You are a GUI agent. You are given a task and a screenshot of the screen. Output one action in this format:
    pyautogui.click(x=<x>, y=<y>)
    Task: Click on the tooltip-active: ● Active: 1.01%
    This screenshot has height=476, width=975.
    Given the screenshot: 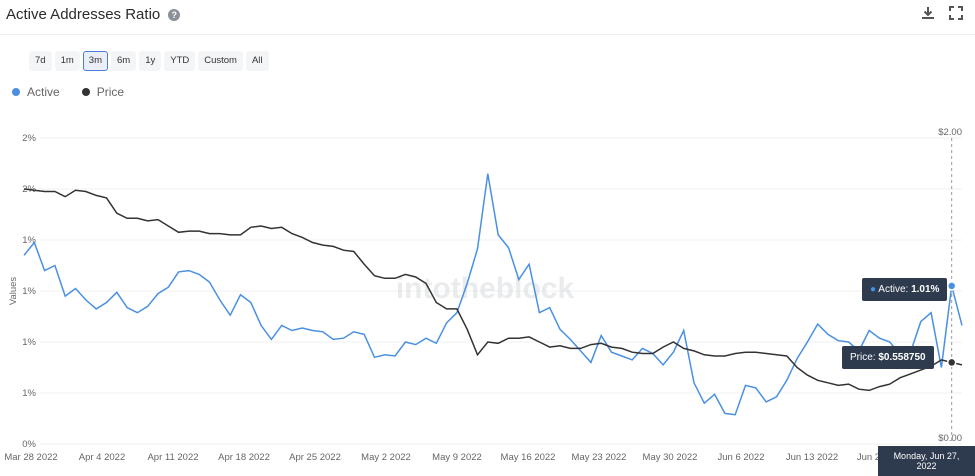 What is the action you would take?
    pyautogui.click(x=905, y=289)
    